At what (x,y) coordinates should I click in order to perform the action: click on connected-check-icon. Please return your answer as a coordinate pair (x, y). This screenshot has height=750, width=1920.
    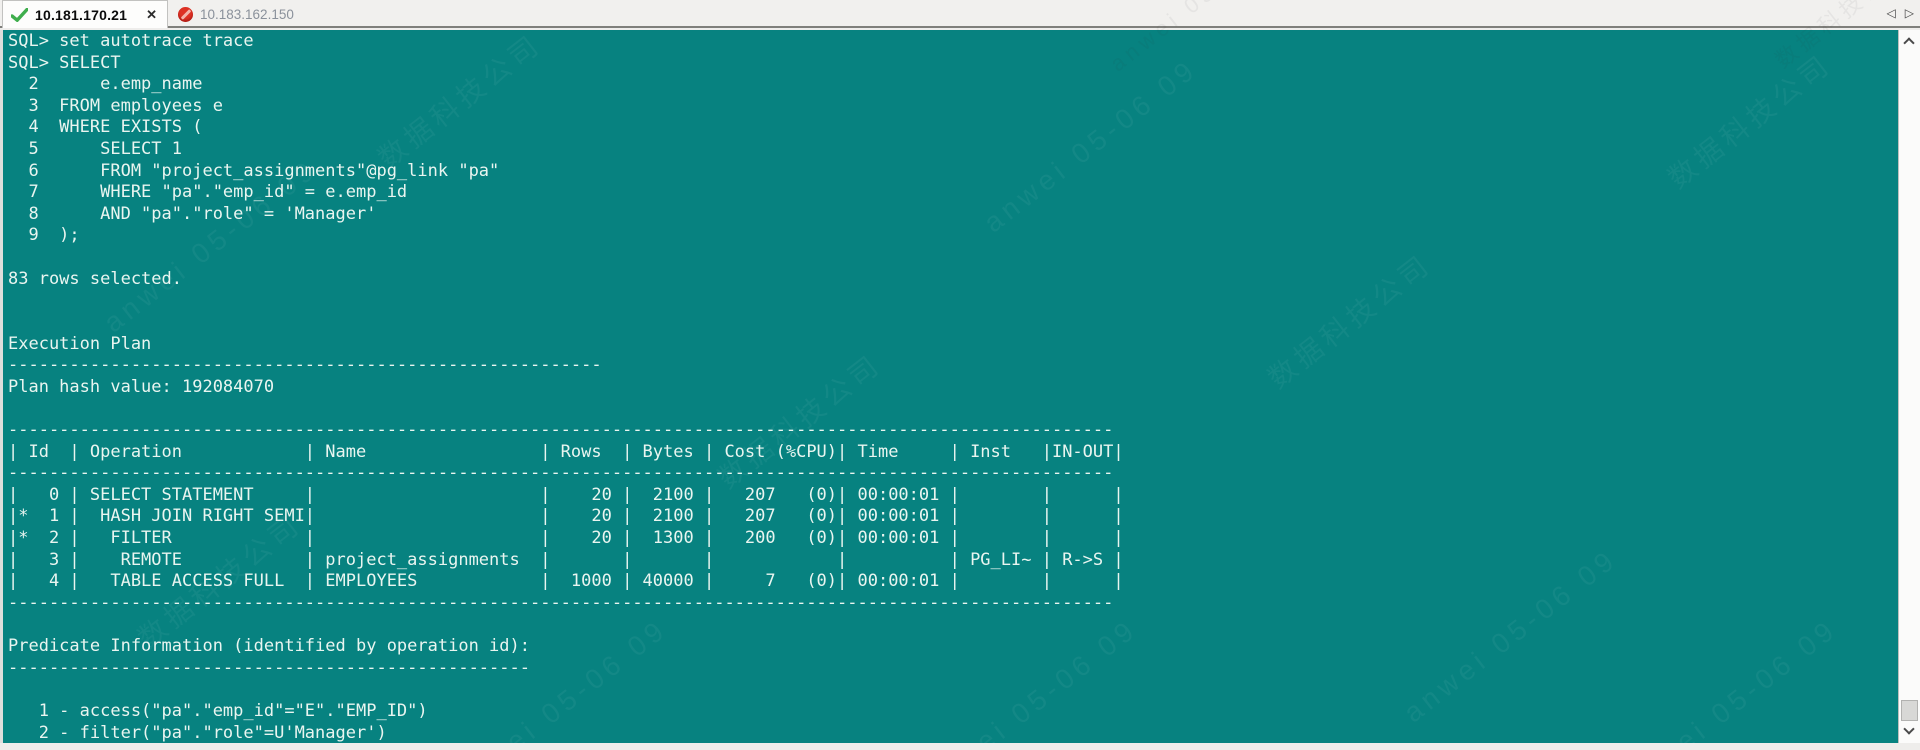
    Looking at the image, I should click on (19, 14).